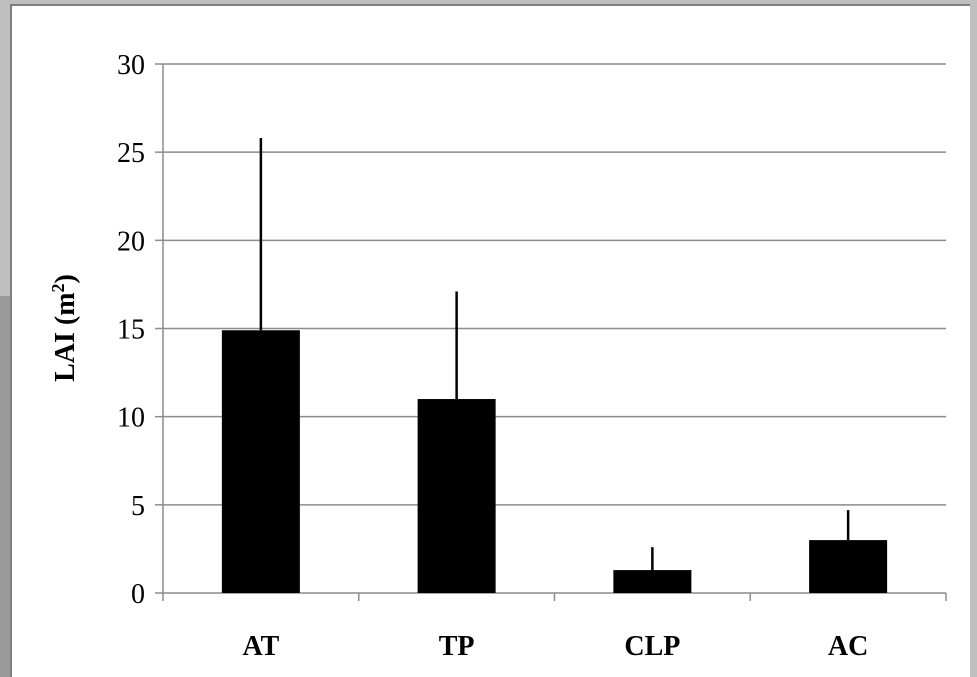 This screenshot has width=977, height=677. I want to click on y-tick-labels: 0 5 10 15 20 25 30, so click(131, 330).